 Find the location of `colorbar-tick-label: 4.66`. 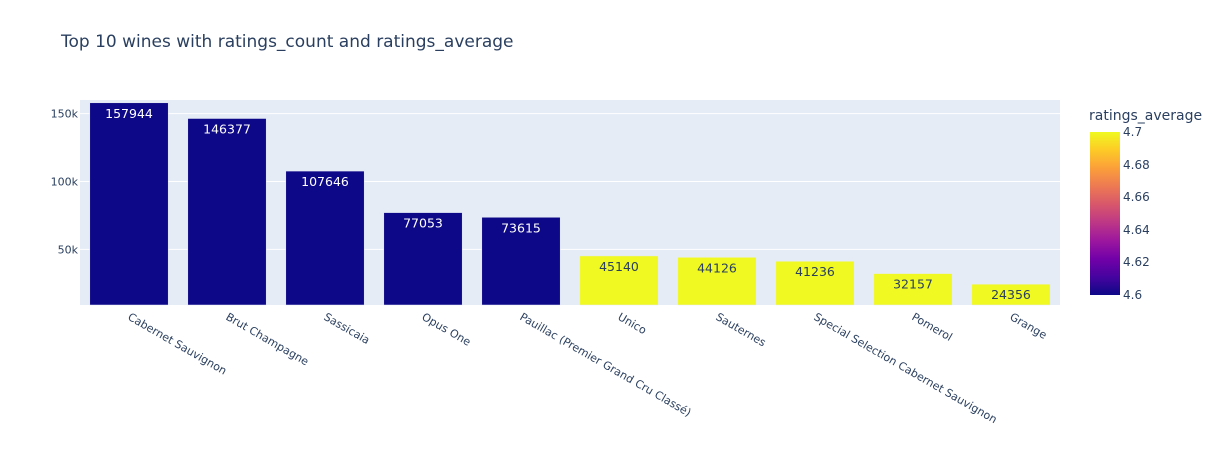

colorbar-tick-label: 4.66 is located at coordinates (1136, 197).